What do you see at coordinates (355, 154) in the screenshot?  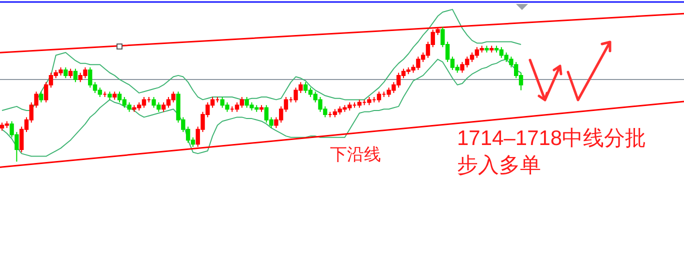 I see `annotation: 下沿线` at bounding box center [355, 154].